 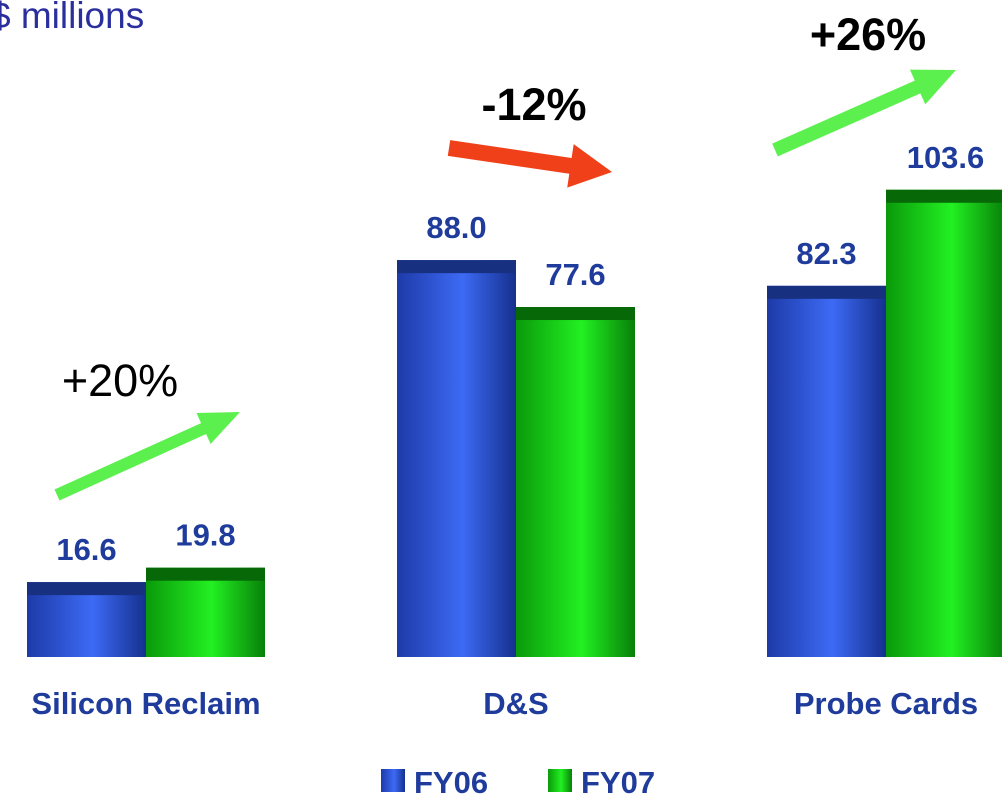 What do you see at coordinates (456, 227) in the screenshot?
I see `value-label-d-s-fy06: 88.0` at bounding box center [456, 227].